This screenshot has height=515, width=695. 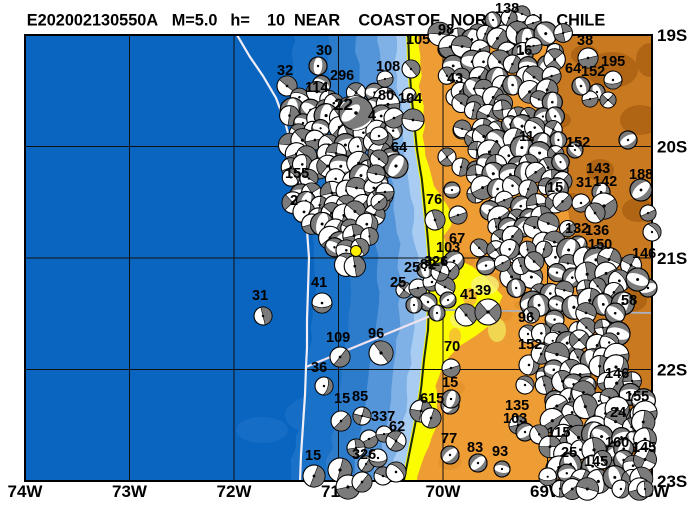 I want to click on svg-text: 39, so click(x=483, y=291).